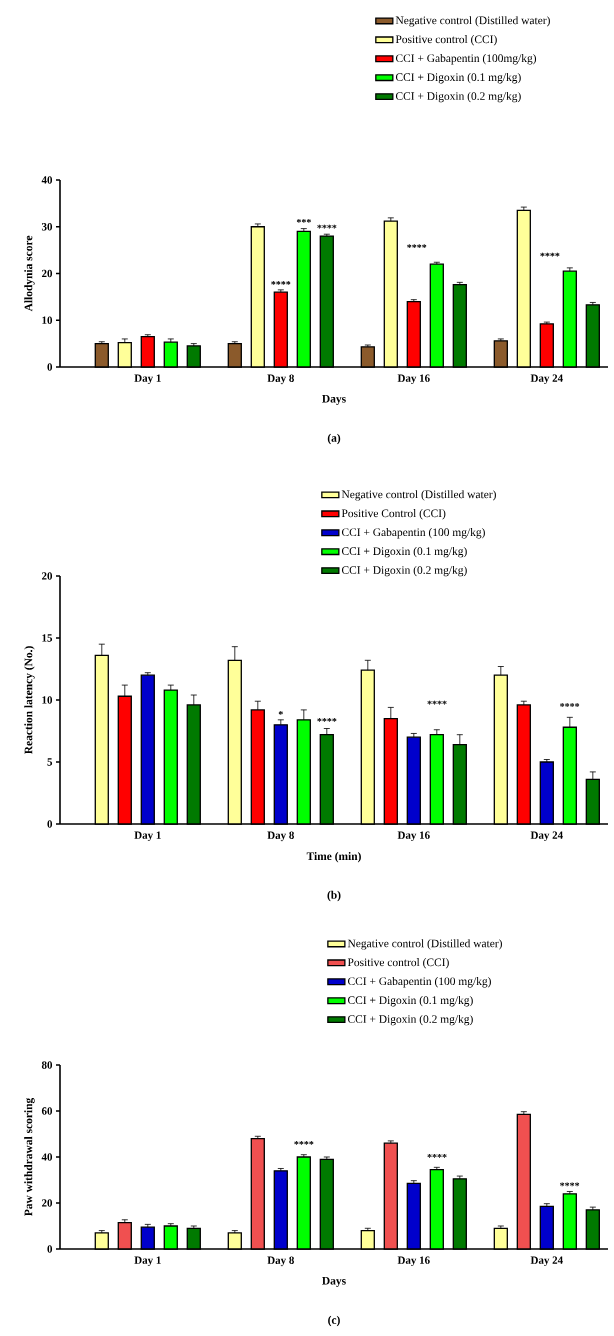 The image size is (614, 1336). What do you see at coordinates (333, 857) in the screenshot?
I see `x-axis-title: Time (min)` at bounding box center [333, 857].